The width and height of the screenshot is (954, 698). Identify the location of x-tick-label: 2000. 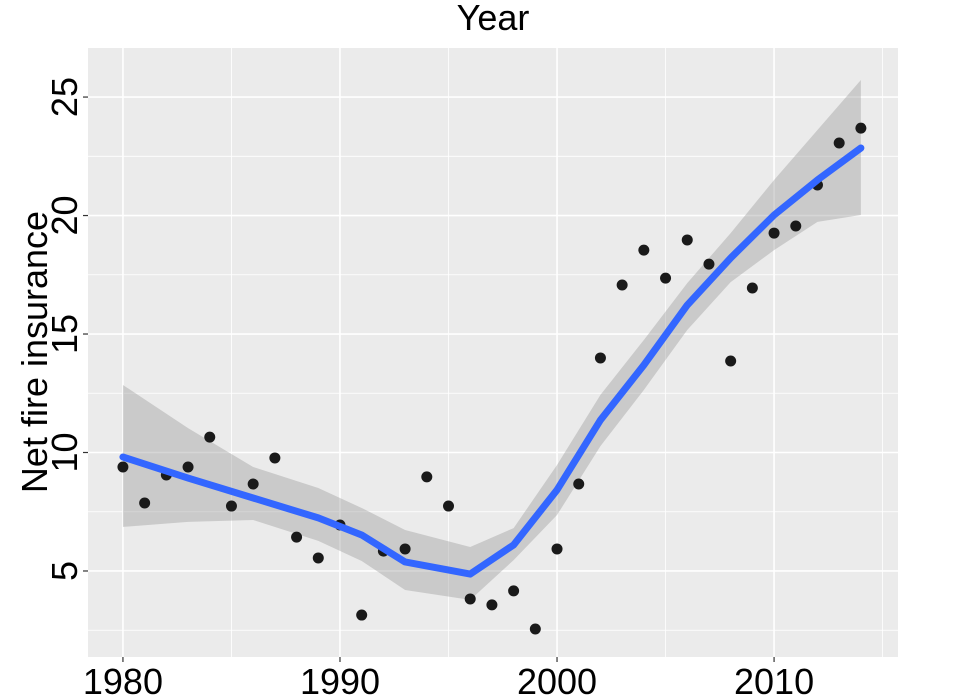
(557, 679).